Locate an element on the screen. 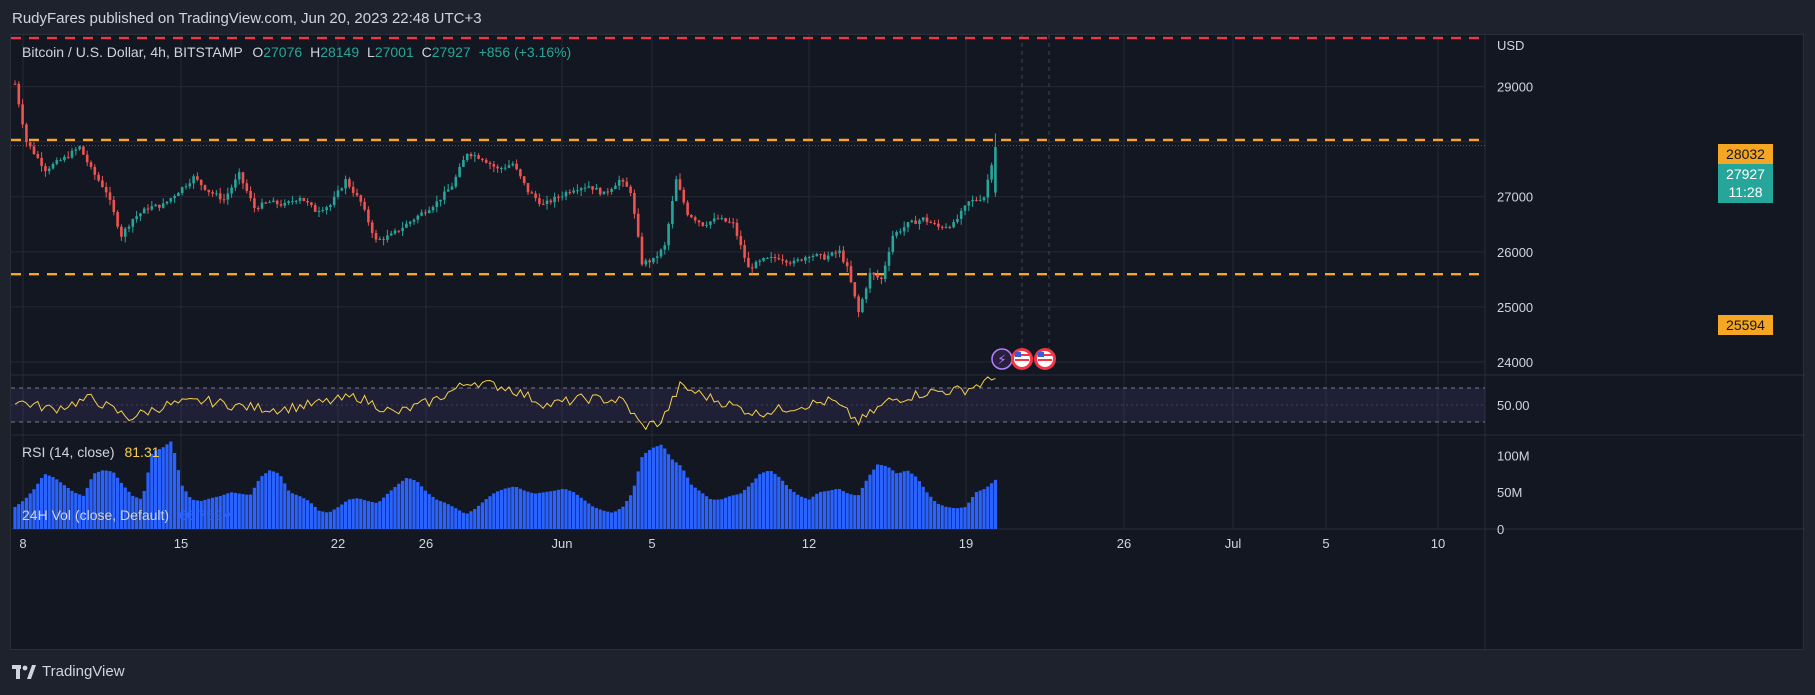  rsi-pane is located at coordinates (748, 403).